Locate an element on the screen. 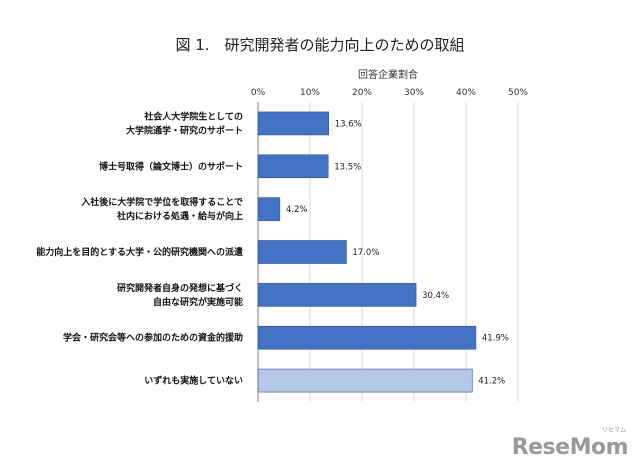  value-label: 41.9% is located at coordinates (495, 339).